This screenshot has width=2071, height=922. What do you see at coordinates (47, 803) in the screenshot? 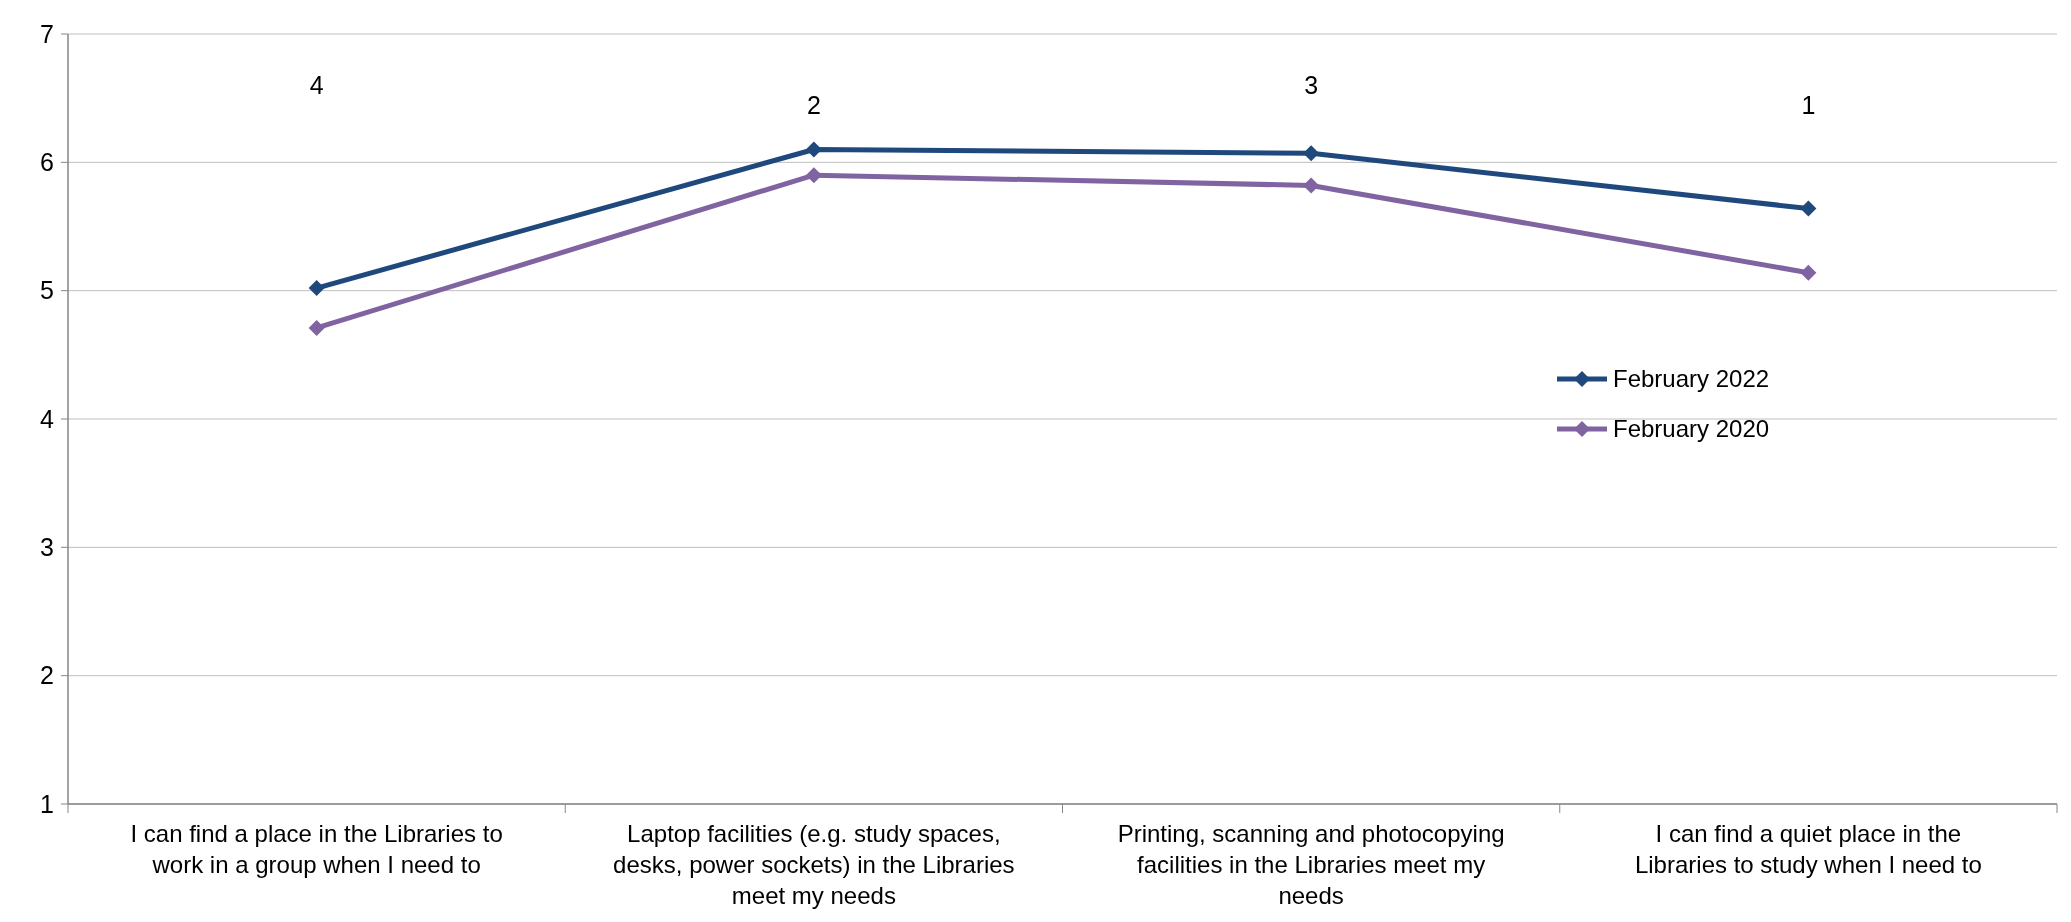
I see `y-tick-label: 1` at bounding box center [47, 803].